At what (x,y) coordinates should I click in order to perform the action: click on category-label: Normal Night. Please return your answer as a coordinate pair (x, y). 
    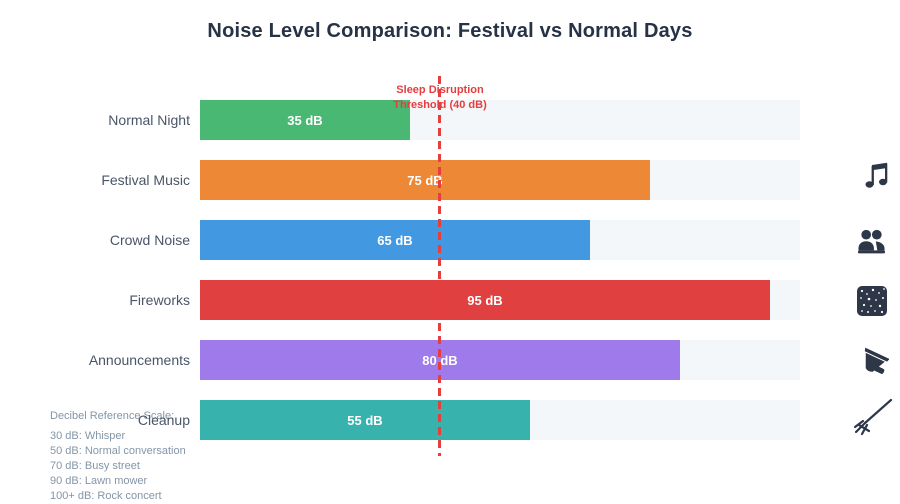
    Looking at the image, I should click on (149, 120).